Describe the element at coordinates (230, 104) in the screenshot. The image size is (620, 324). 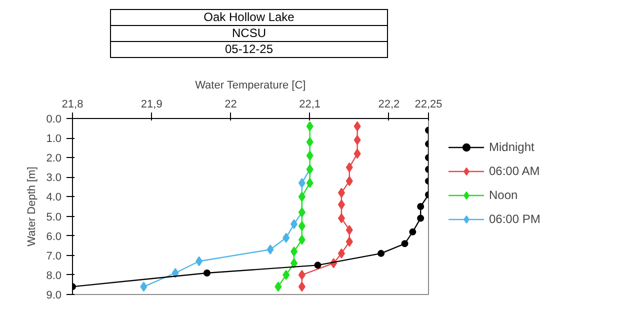
I see `x-tick-label: 22` at that location.